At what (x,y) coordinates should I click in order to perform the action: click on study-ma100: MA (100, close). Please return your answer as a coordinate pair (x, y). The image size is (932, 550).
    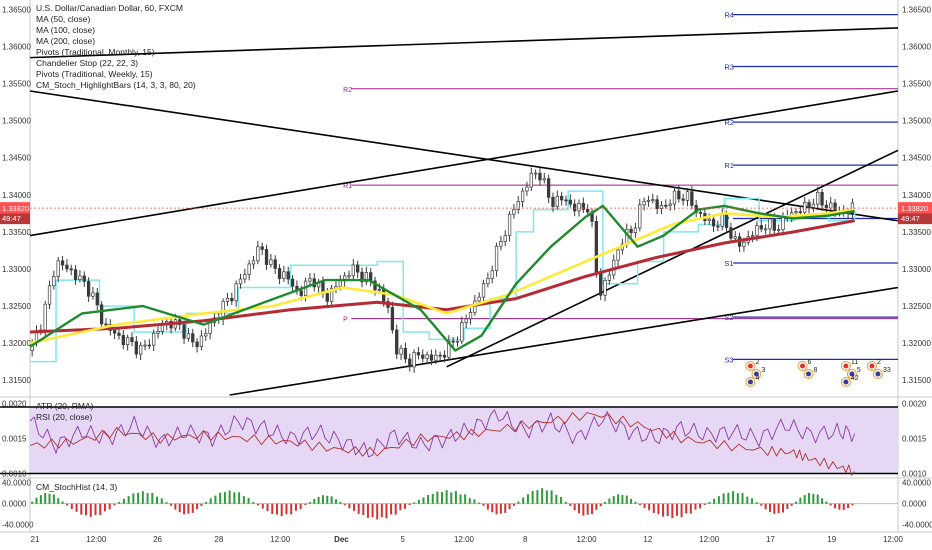
    Looking at the image, I should click on (66, 30).